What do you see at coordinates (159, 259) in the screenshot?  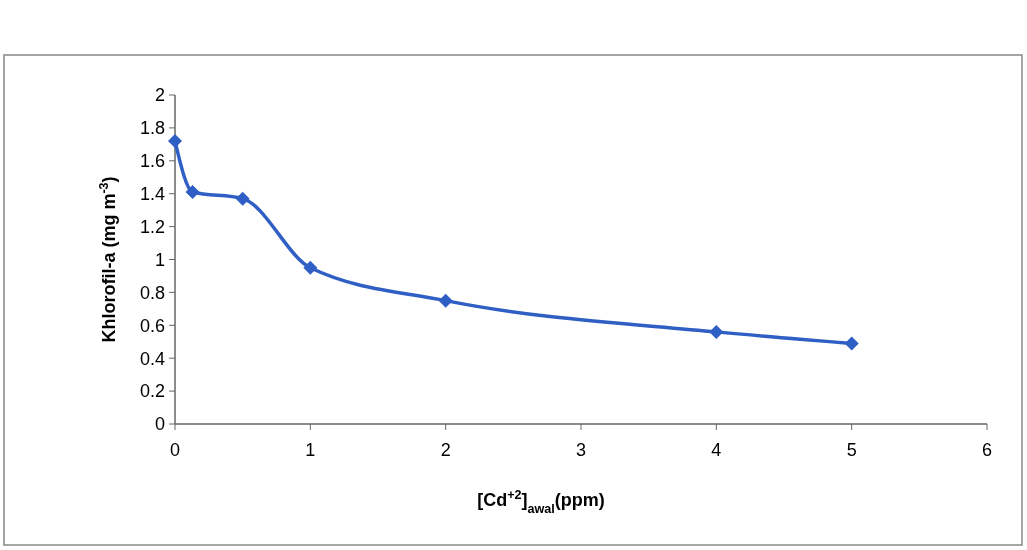 I see `y-tick-label: 1` at bounding box center [159, 259].